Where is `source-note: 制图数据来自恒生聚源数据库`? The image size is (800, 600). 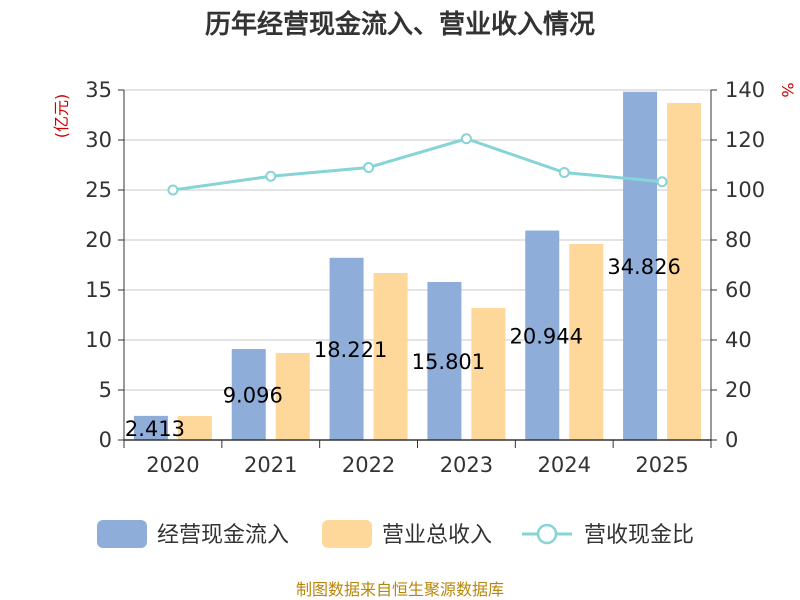
source-note: 制图数据来自恒生聚源数据库 is located at coordinates (400, 589).